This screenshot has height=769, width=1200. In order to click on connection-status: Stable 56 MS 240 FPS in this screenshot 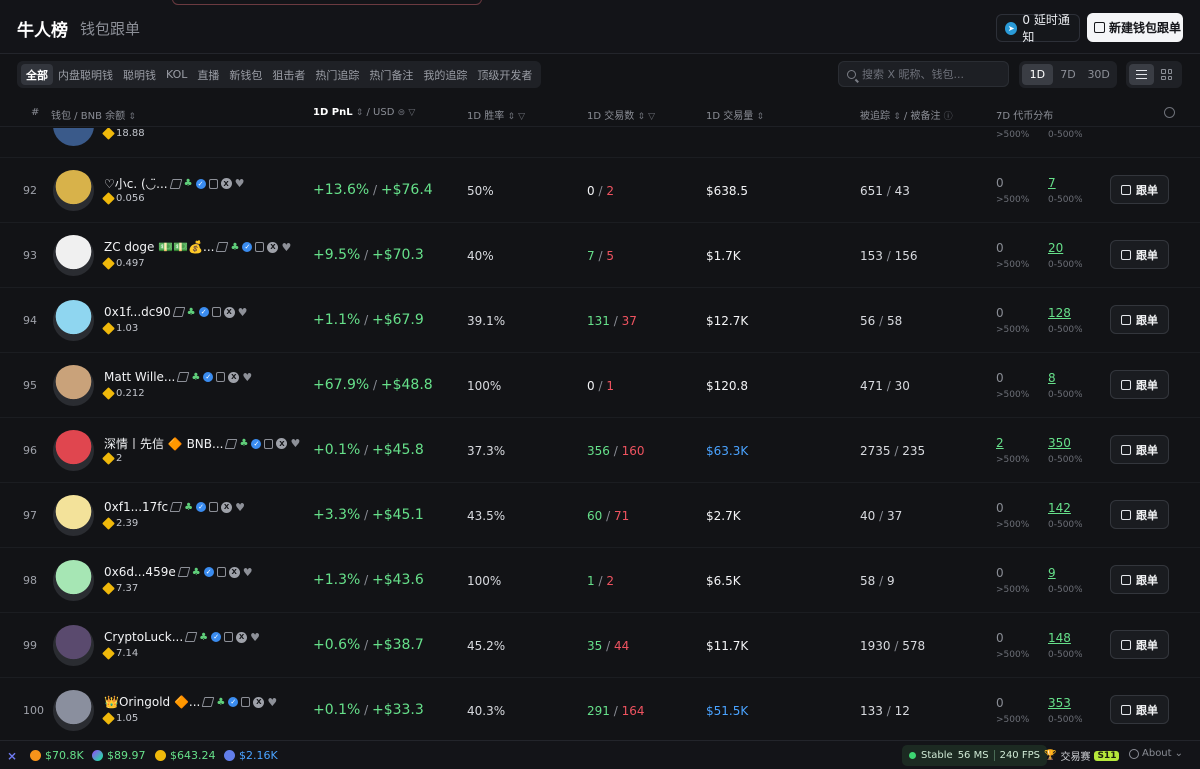, I will do `click(974, 755)`.